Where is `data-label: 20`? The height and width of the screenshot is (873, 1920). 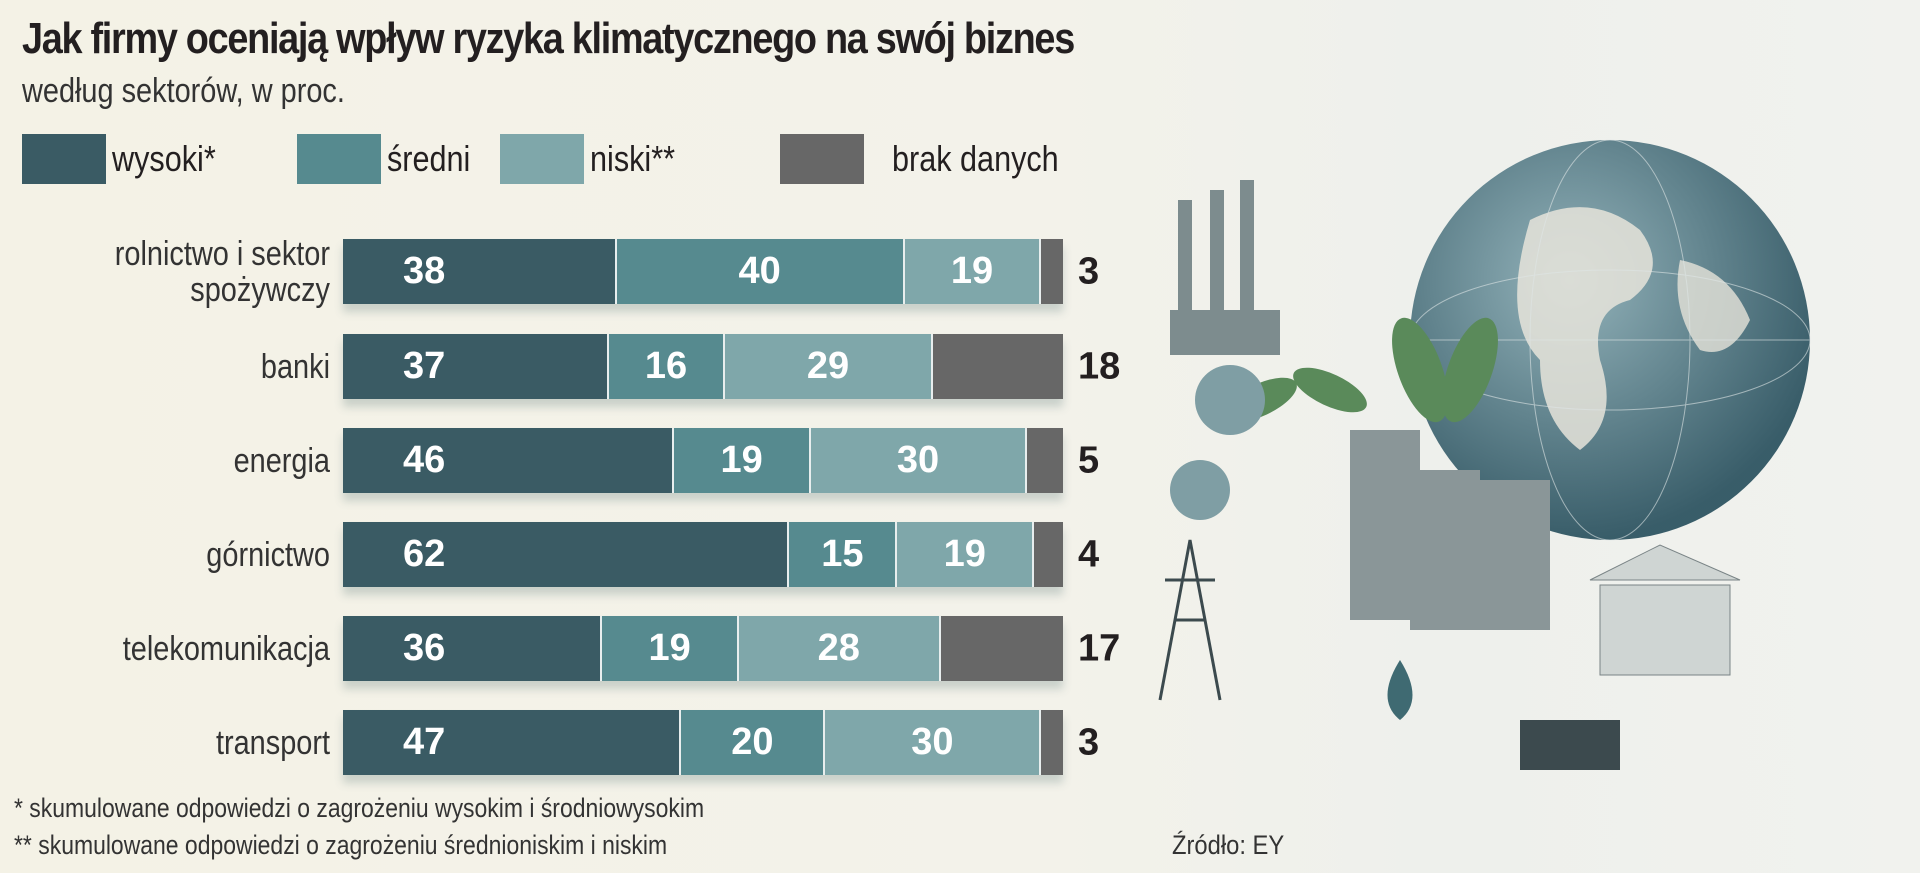 data-label: 20 is located at coordinates (752, 742).